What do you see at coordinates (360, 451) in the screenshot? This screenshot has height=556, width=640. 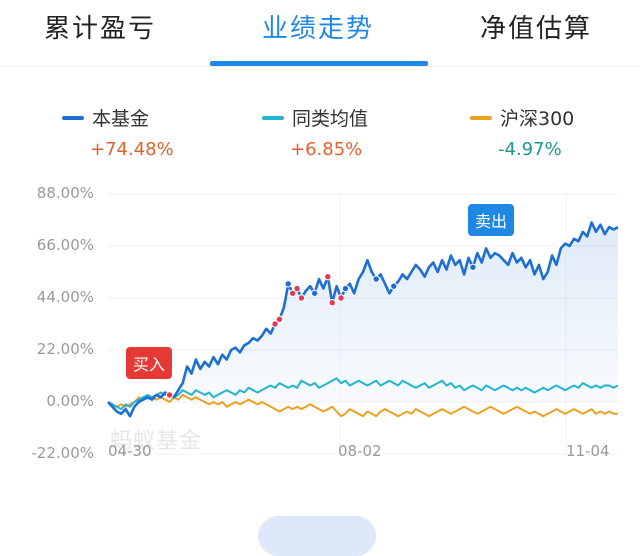 I see `x-tick-mid: 08-02` at bounding box center [360, 451].